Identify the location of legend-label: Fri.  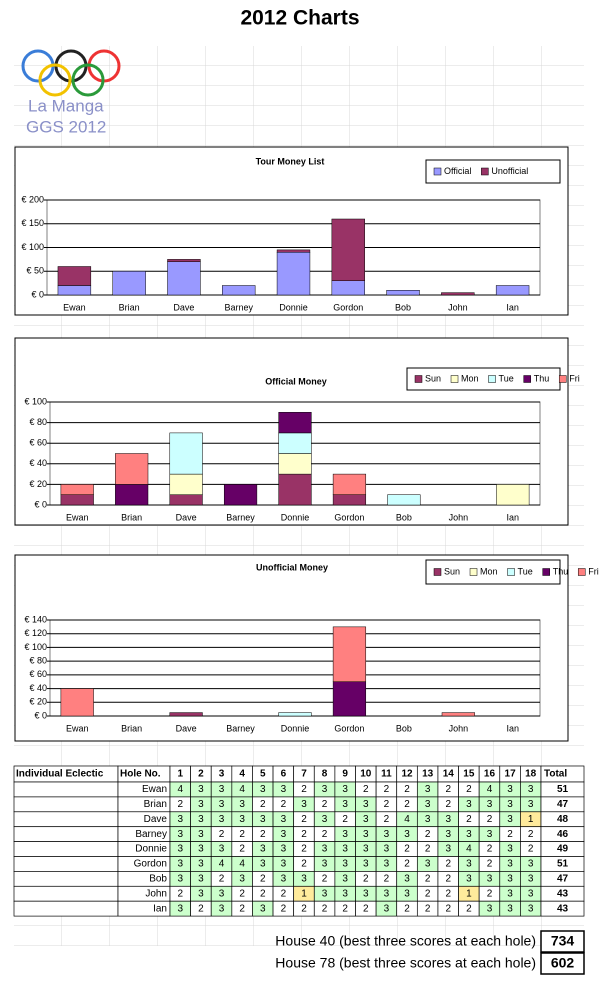
(574, 378).